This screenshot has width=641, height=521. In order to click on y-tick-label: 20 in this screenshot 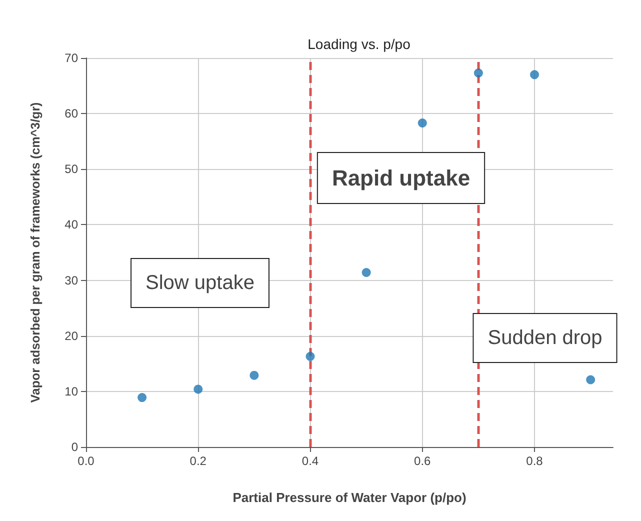, I will do `click(71, 335)`.